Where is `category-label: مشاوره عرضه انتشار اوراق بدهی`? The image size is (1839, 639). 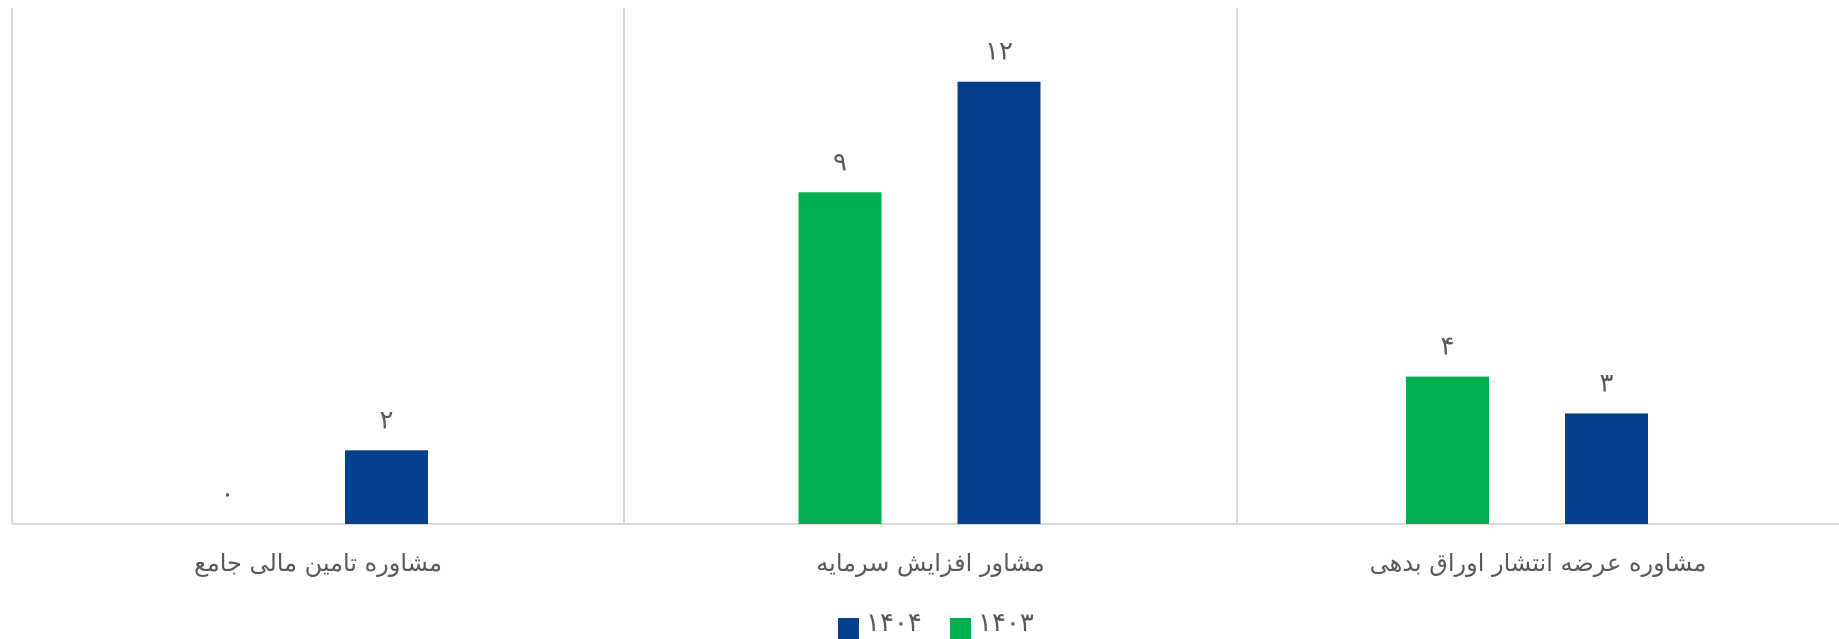 category-label: مشاوره عرضه انتشار اوراق بدهی is located at coordinates (1538, 563).